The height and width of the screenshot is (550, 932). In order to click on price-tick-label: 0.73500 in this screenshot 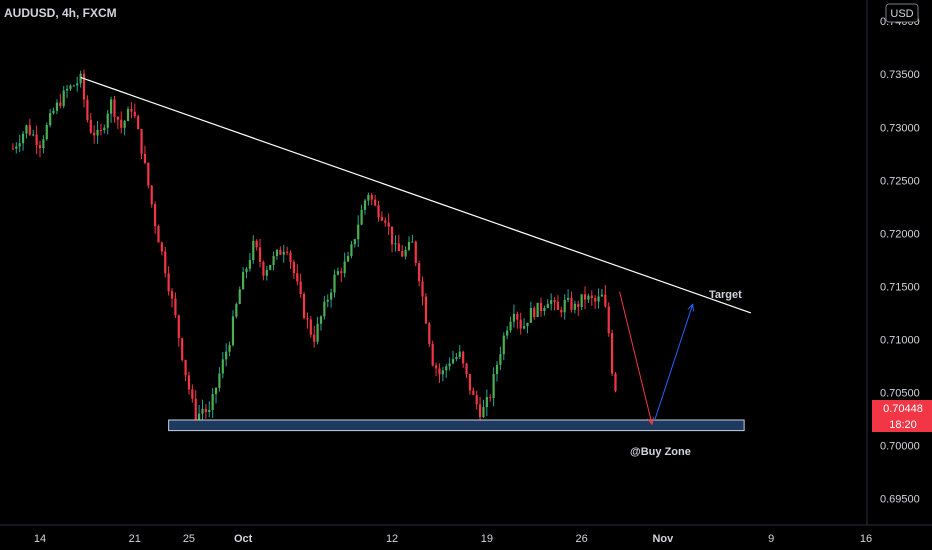, I will do `click(900, 75)`.